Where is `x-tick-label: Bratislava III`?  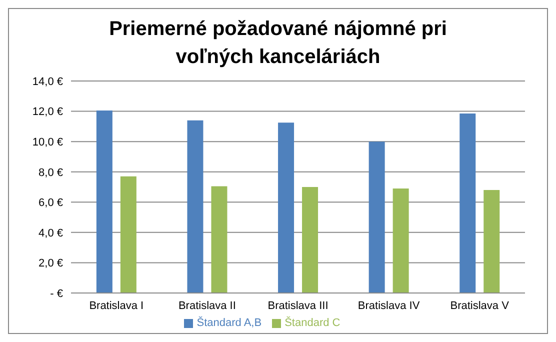 x-tick-label: Bratislava III is located at coordinates (298, 306).